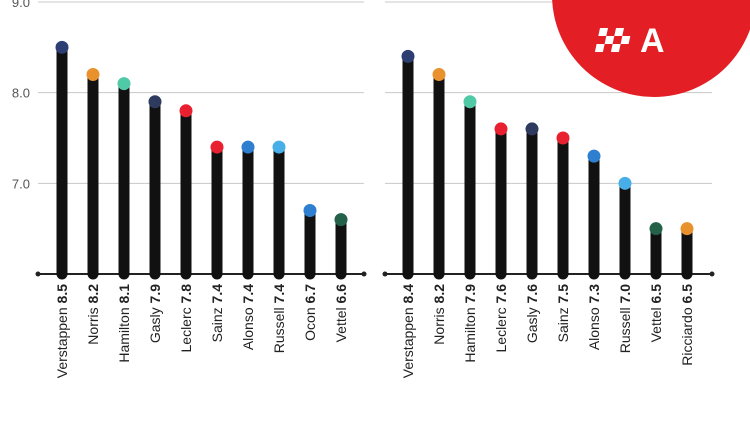  Describe the element at coordinates (21, 5) in the screenshot. I see `y-tick-label: 9.0` at that location.